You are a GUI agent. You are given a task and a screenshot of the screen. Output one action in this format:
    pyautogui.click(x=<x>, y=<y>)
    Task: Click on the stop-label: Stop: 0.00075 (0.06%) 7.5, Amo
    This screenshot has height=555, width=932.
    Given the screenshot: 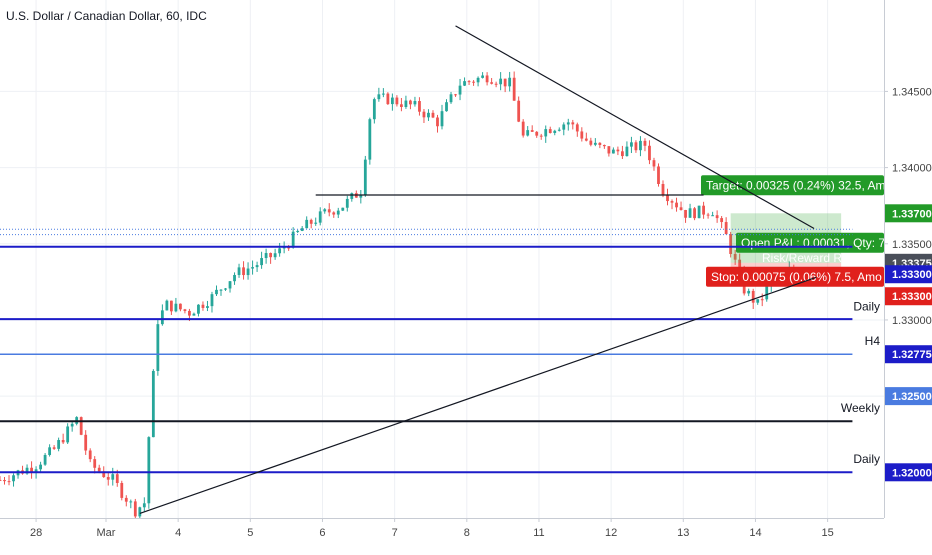 What is the action you would take?
    pyautogui.click(x=795, y=276)
    